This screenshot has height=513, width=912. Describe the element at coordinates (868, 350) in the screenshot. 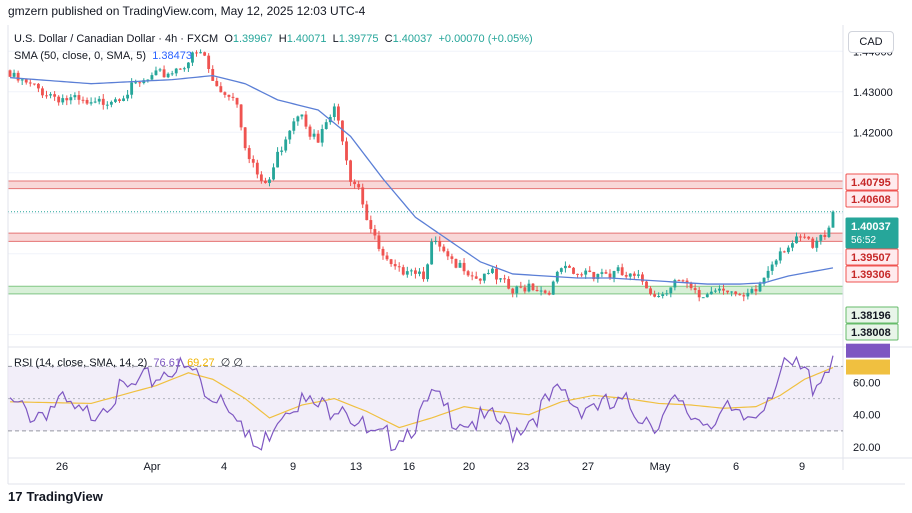

I see `rsi-value-box` at that location.